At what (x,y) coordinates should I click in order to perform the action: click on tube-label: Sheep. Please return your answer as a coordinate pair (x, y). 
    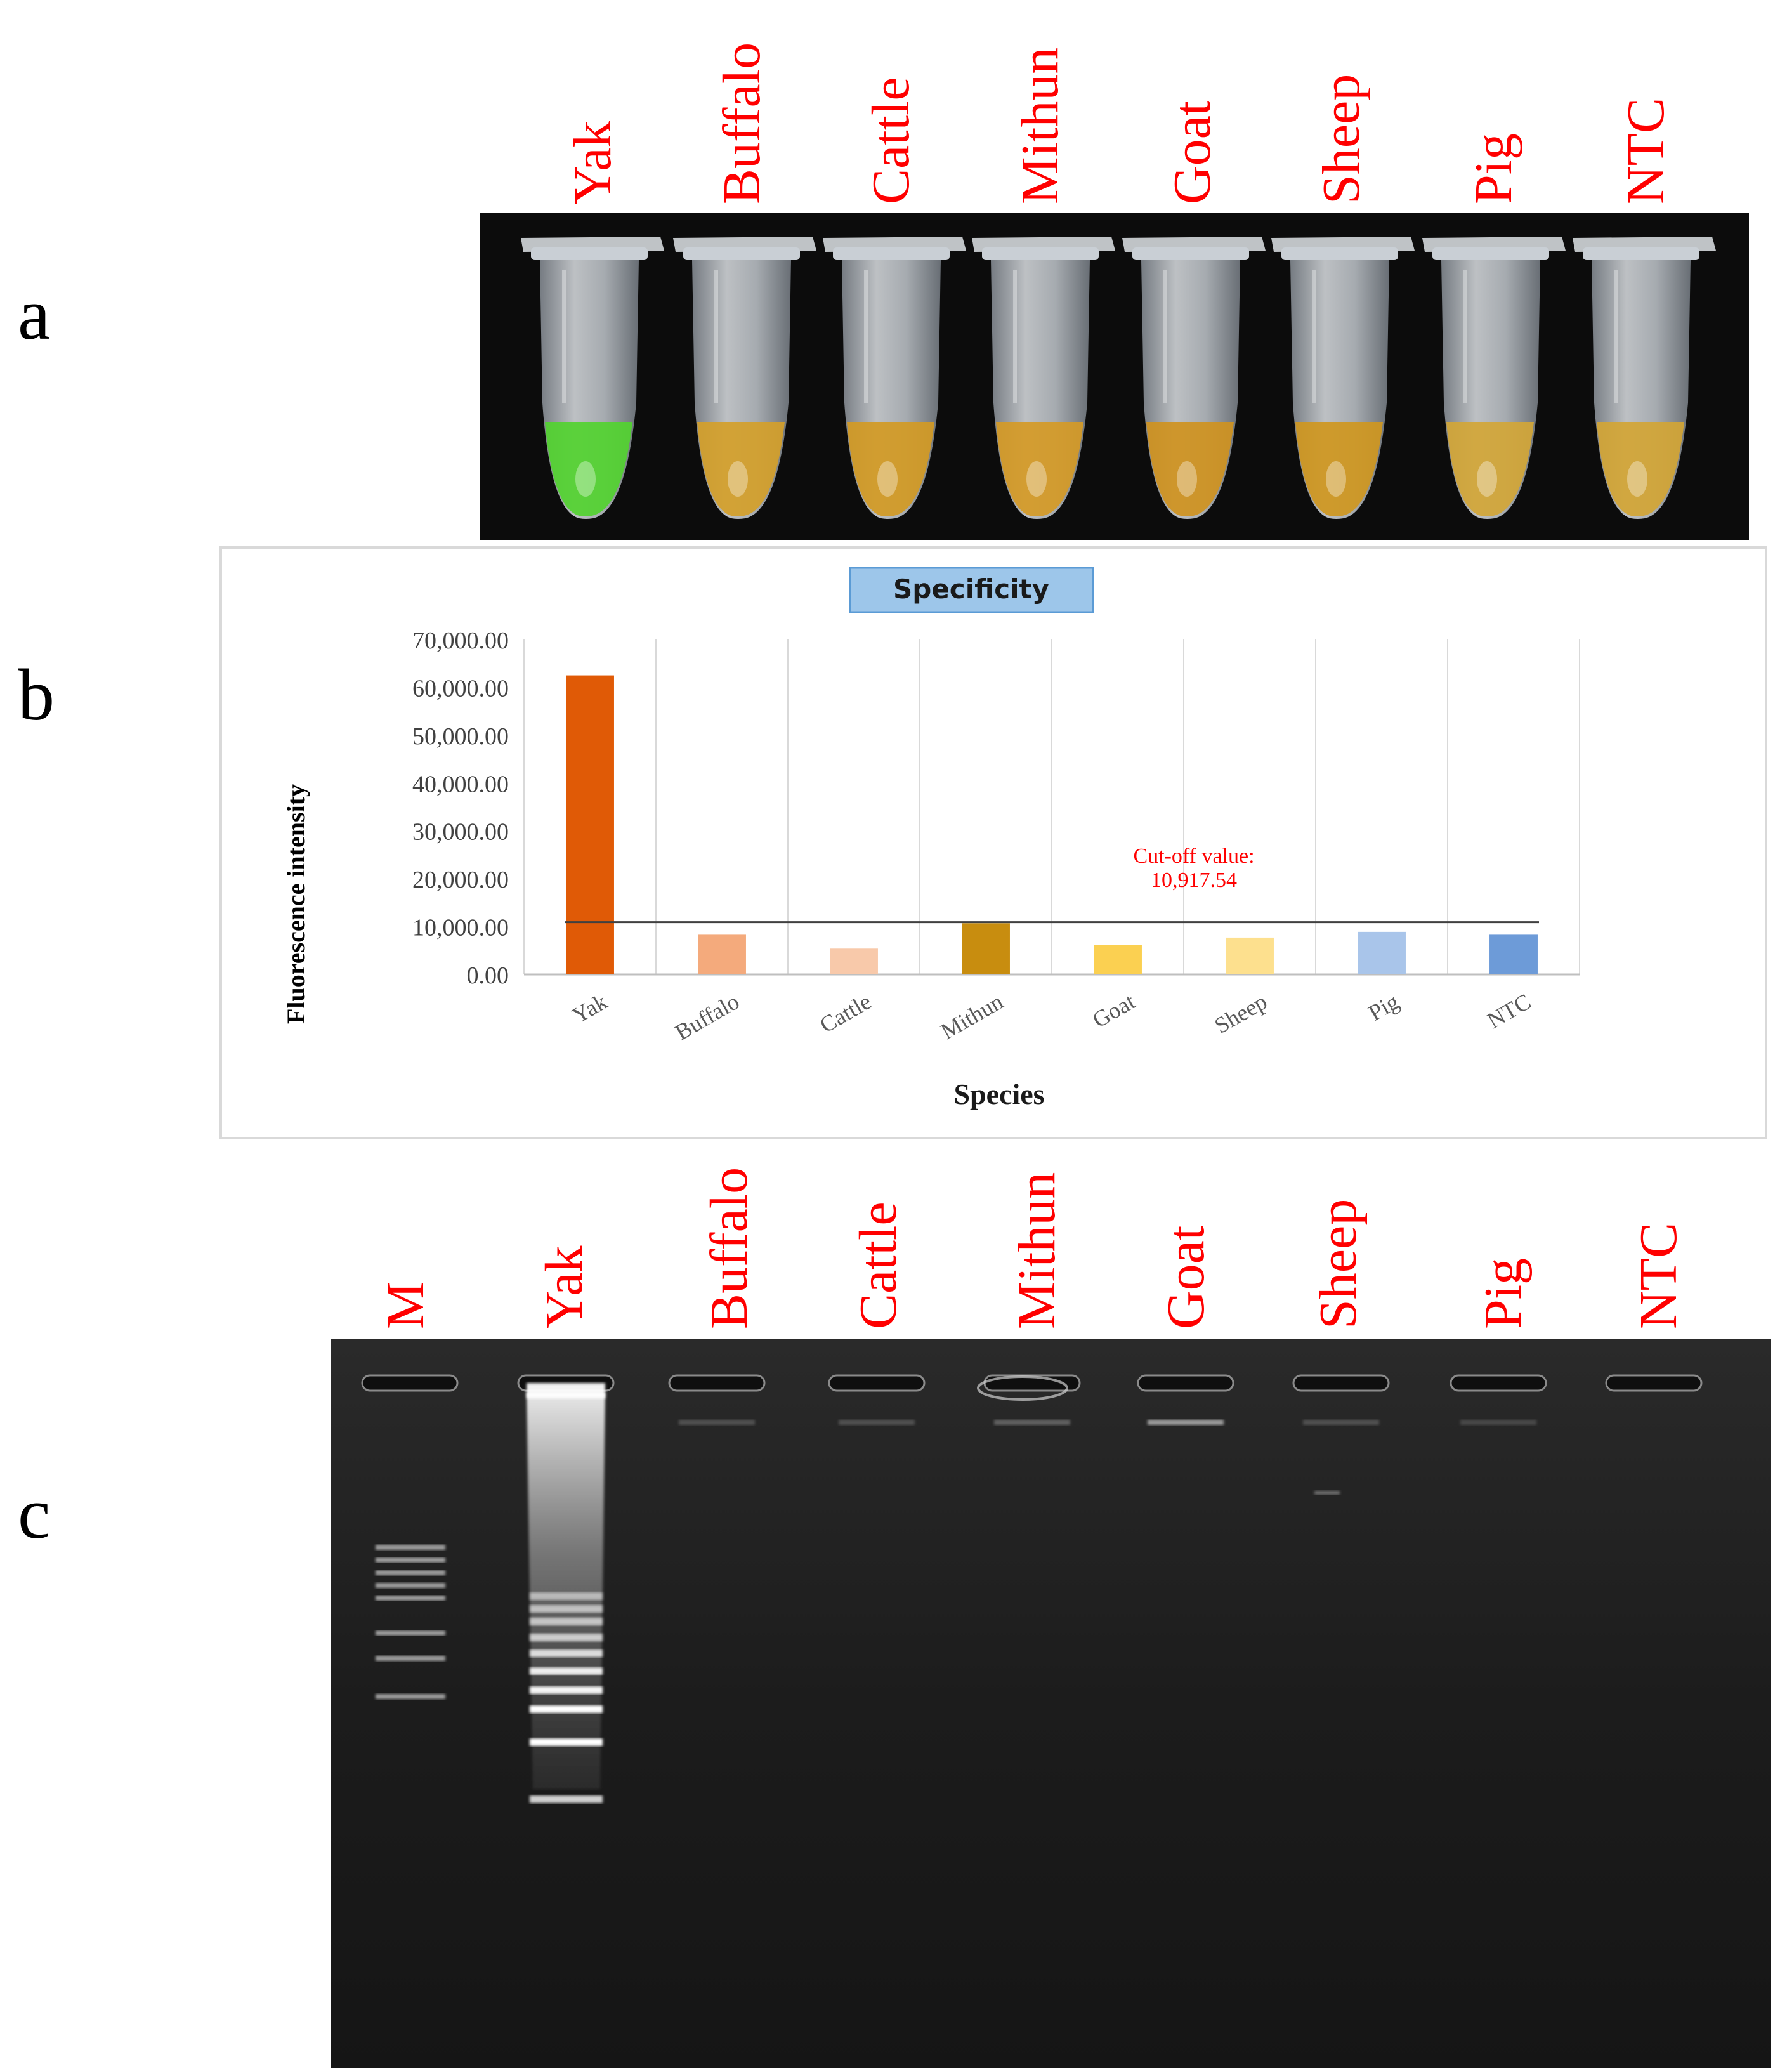
    Looking at the image, I should click on (1342, 139).